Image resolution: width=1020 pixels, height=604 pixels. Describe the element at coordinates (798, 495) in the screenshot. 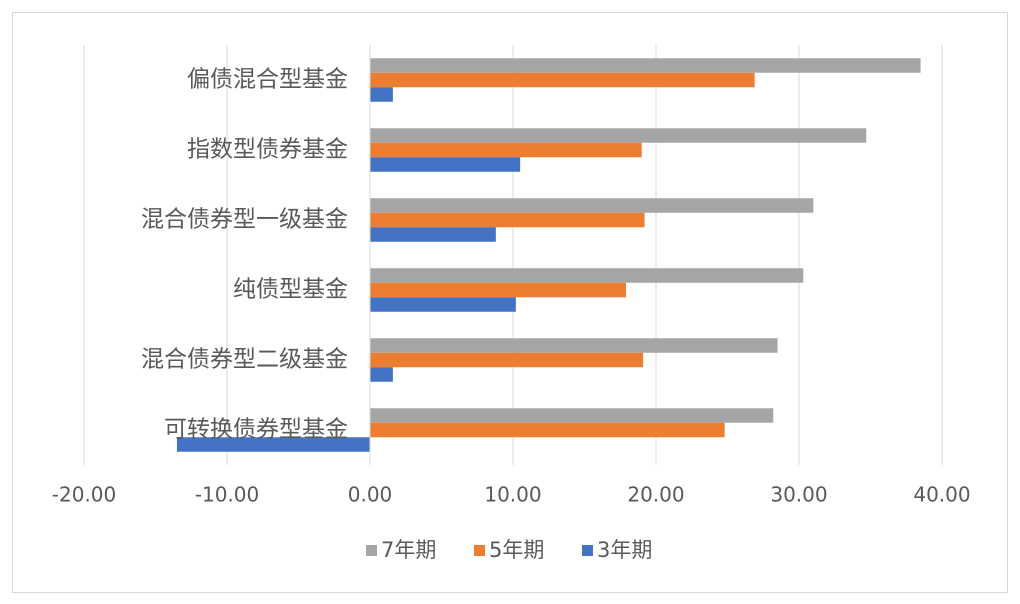

I see `x-tick-label: 30.00` at that location.